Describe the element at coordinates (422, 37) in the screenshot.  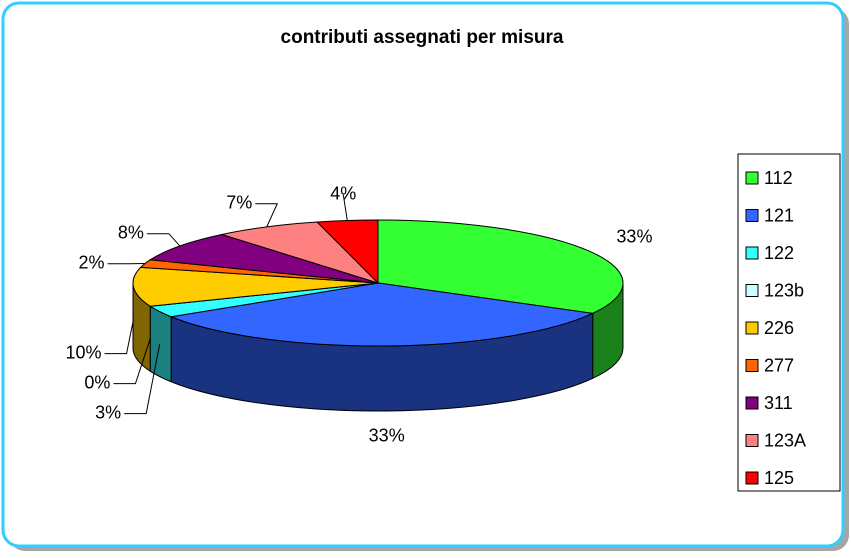
I see `chart-title: contributi assegnati per misura` at that location.